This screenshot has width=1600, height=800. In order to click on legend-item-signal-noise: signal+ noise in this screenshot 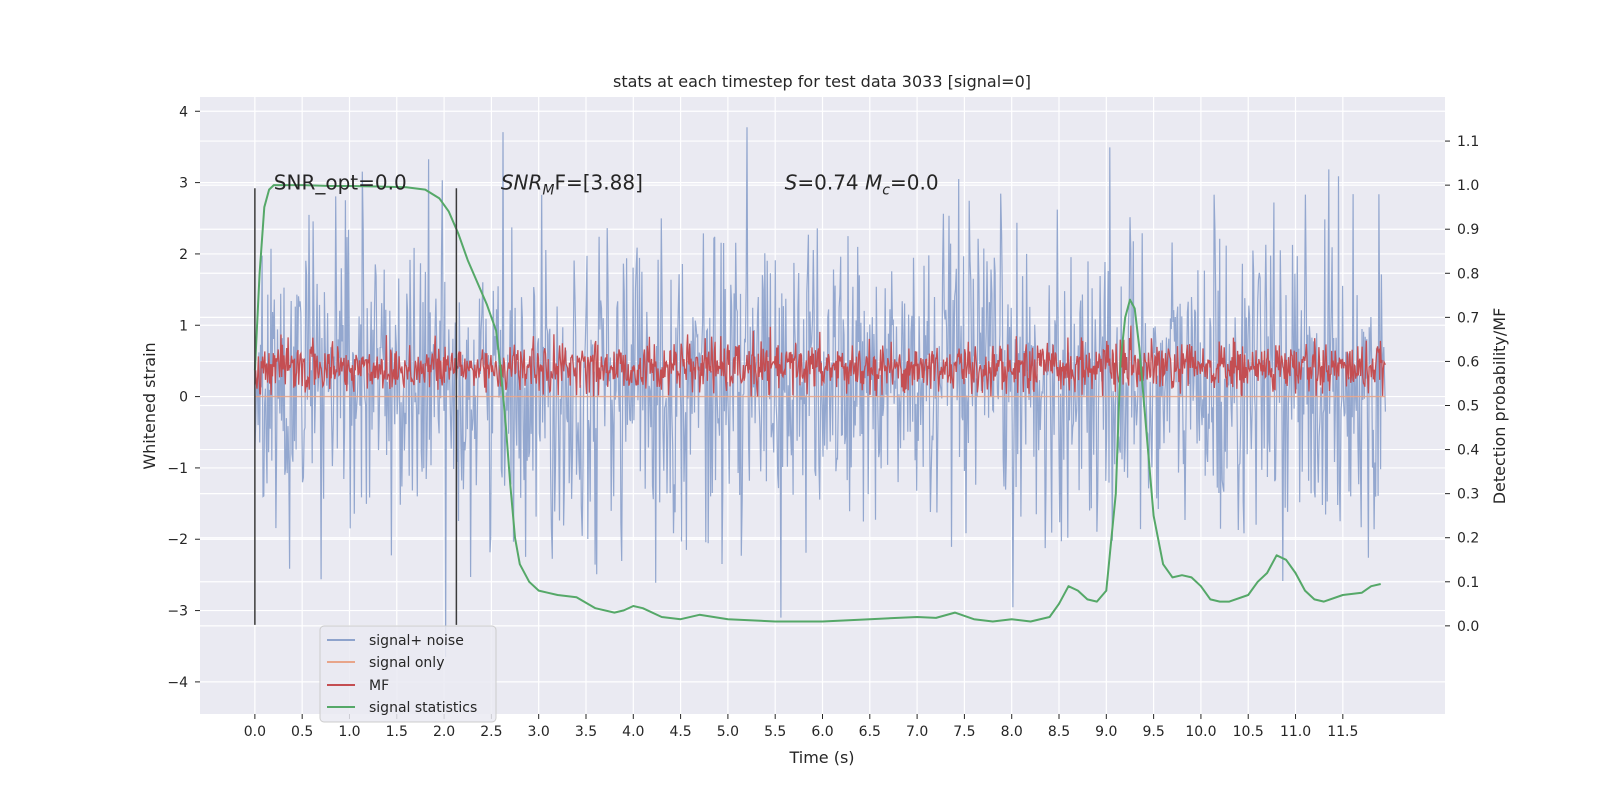, I will do `click(395, 641)`.